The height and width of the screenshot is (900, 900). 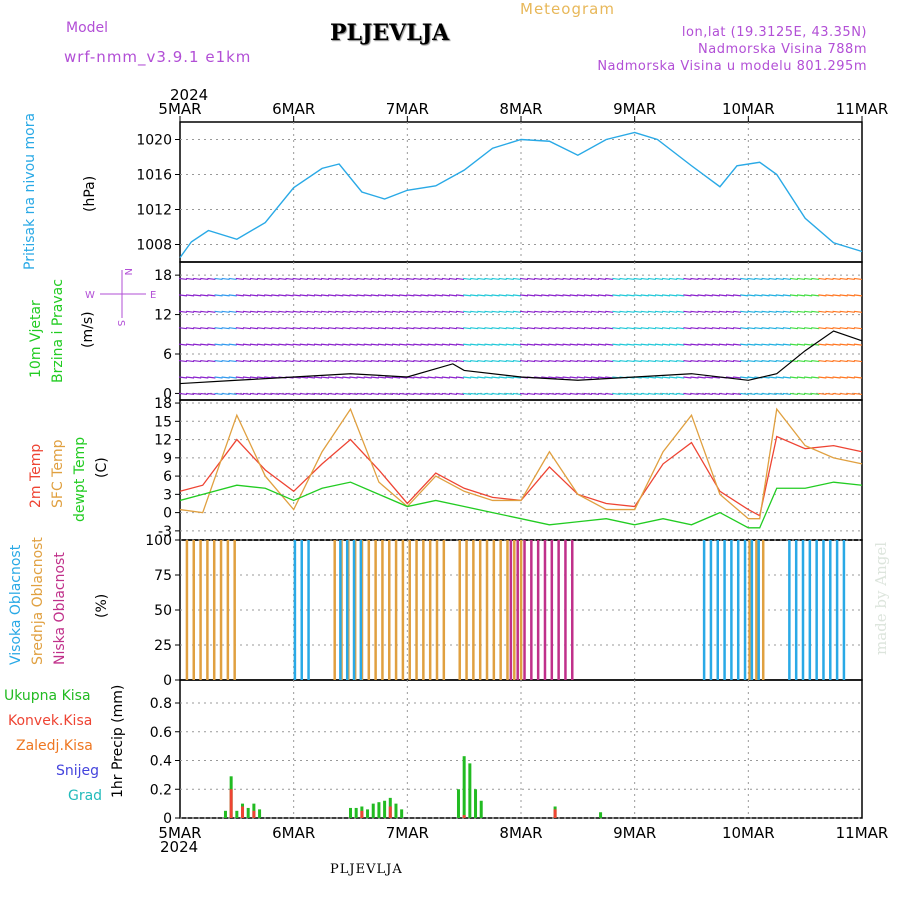 What do you see at coordinates (634, 109) in the screenshot?
I see `date-label-top: 9MAR` at bounding box center [634, 109].